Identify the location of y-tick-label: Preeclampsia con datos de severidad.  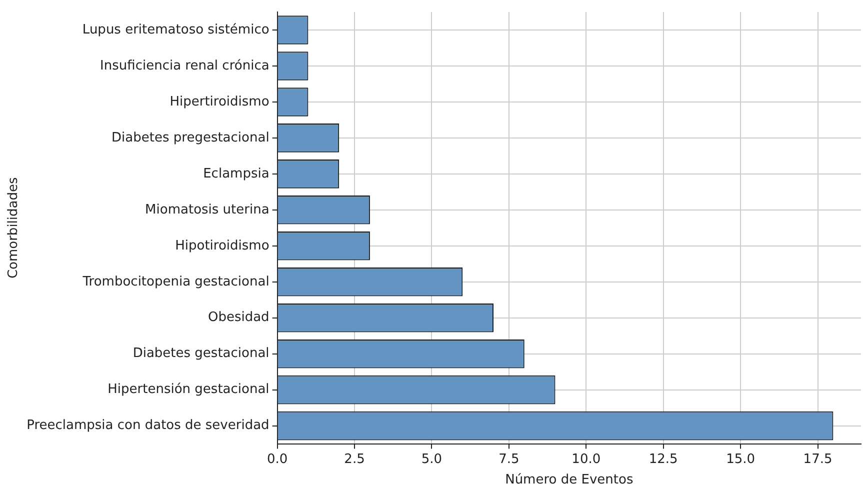
(148, 426).